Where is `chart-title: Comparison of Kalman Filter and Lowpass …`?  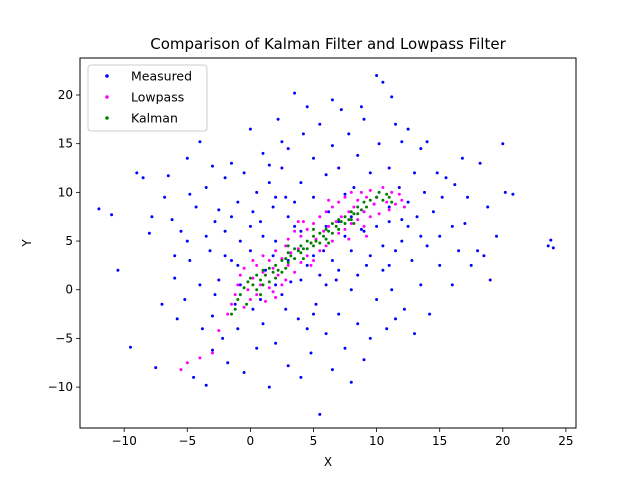 chart-title: Comparison of Kalman Filter and Lowpass … is located at coordinates (328, 44).